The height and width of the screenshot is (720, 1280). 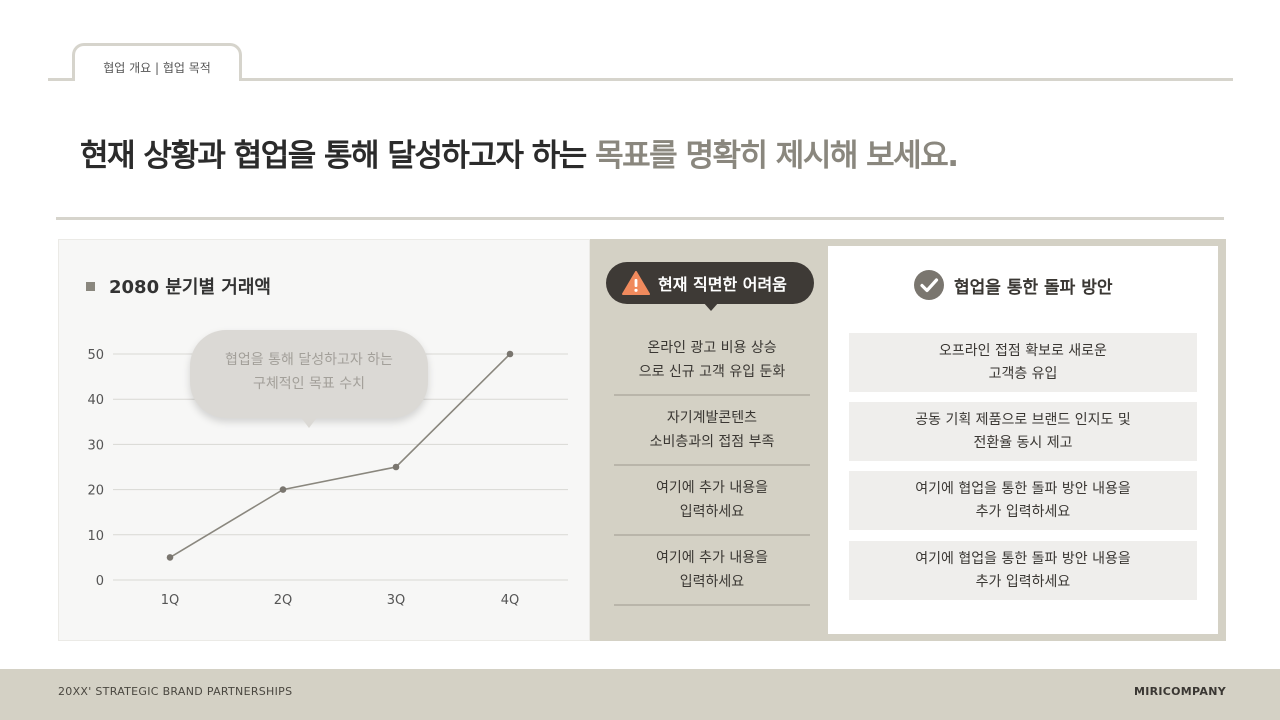 I want to click on warning-icon, so click(x=636, y=283).